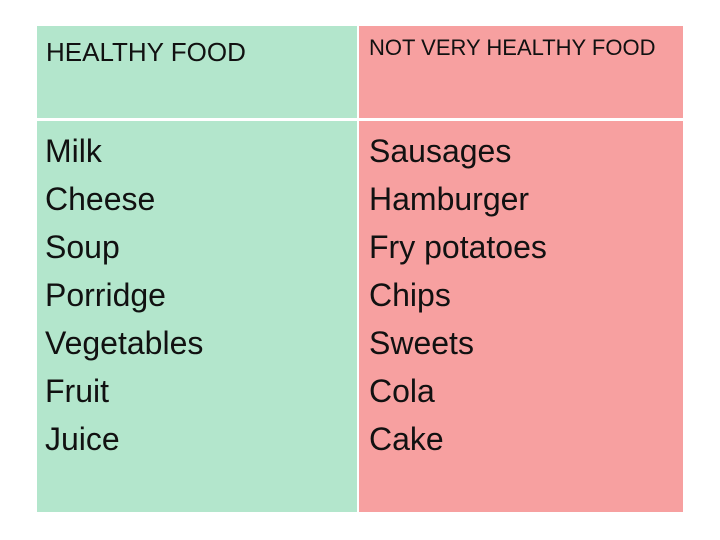 The width and height of the screenshot is (720, 540). Describe the element at coordinates (146, 52) in the screenshot. I see `healthy-food-title: HEALTHY FOOD` at that location.